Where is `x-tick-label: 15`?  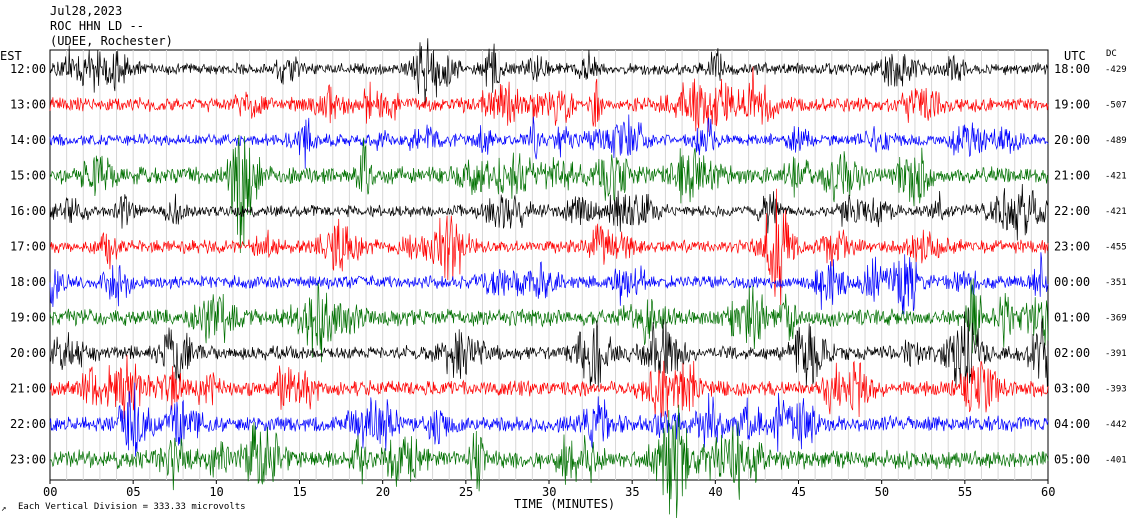 x-tick-label: 15 is located at coordinates (300, 492).